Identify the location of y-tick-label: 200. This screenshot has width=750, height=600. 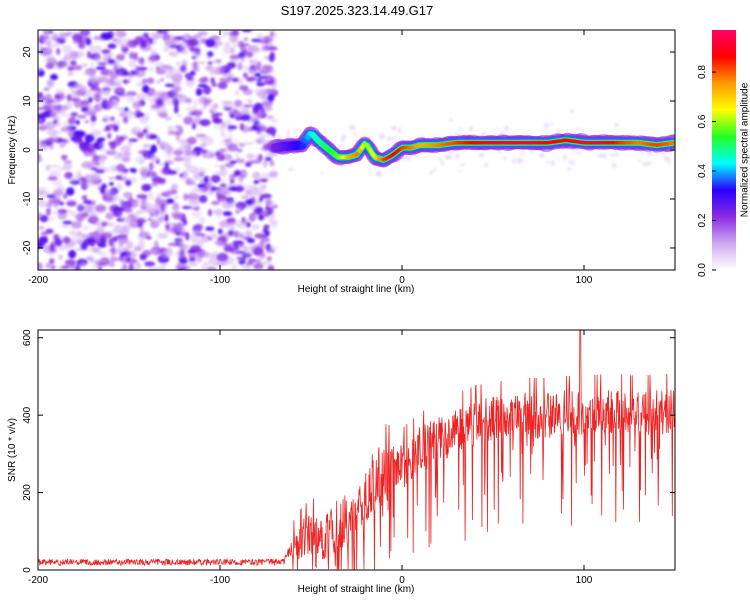
(27, 492).